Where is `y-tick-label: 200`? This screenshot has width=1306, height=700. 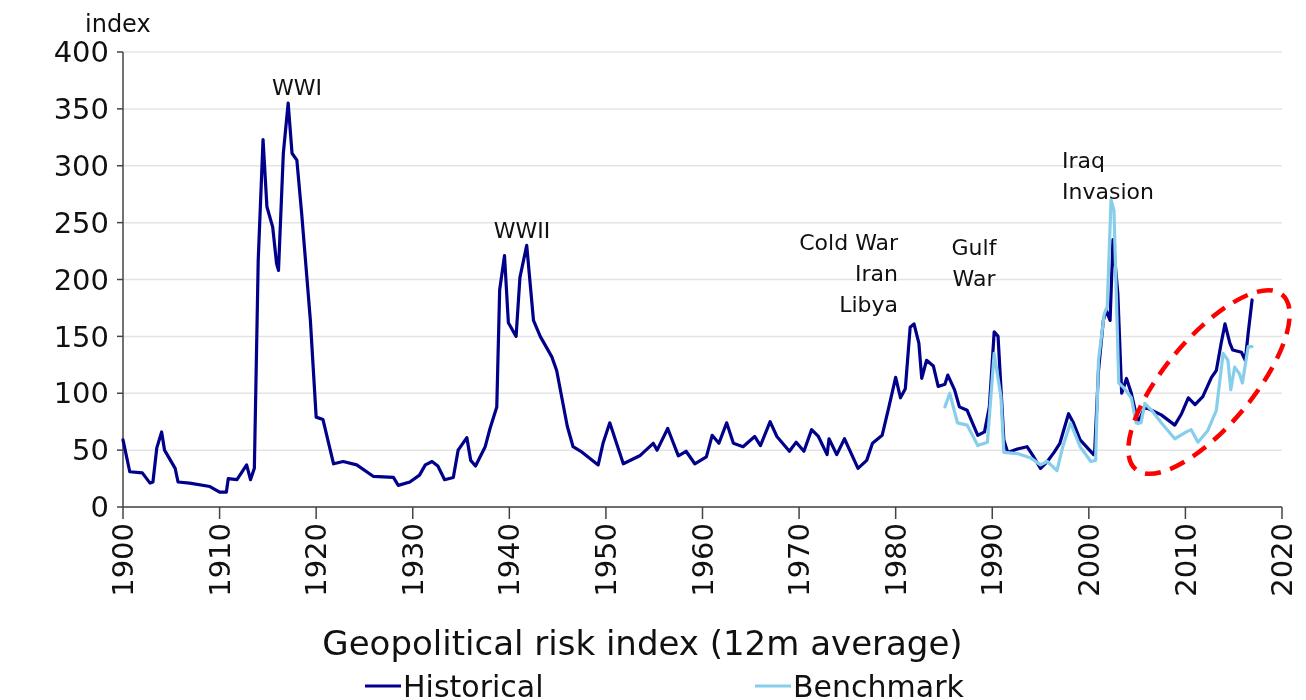 y-tick-label: 200 is located at coordinates (81, 279).